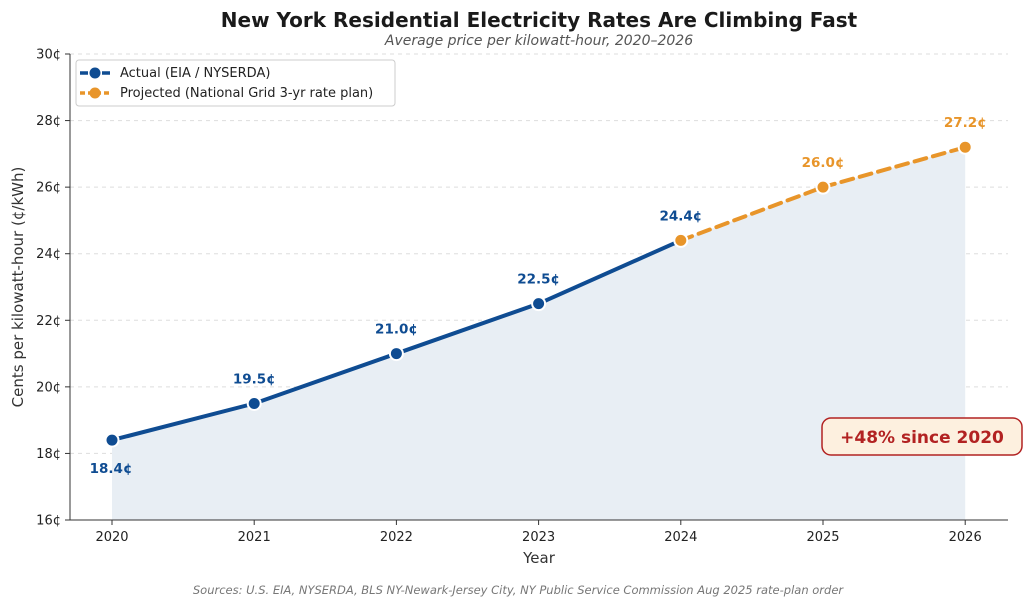 This screenshot has width=1024, height=607. I want to click on callout: +48% since 2020, so click(922, 436).